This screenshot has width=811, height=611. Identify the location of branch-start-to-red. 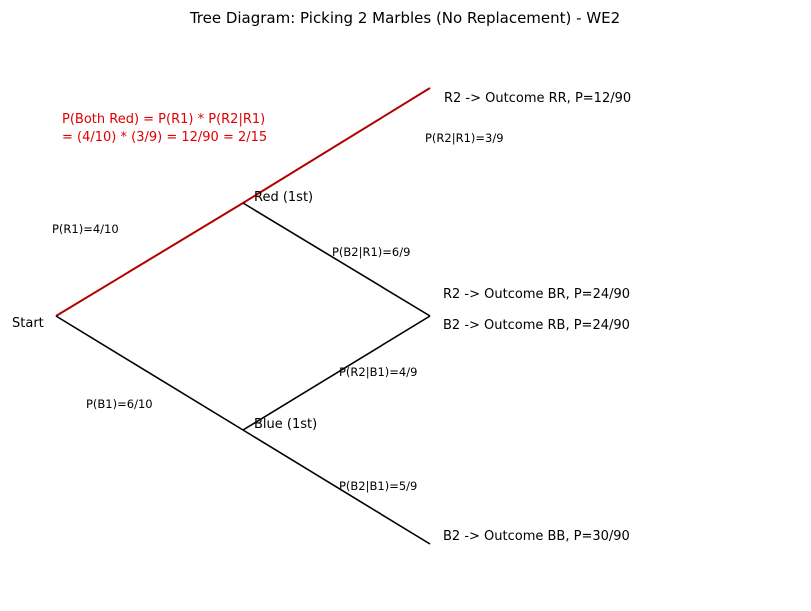
(149, 259).